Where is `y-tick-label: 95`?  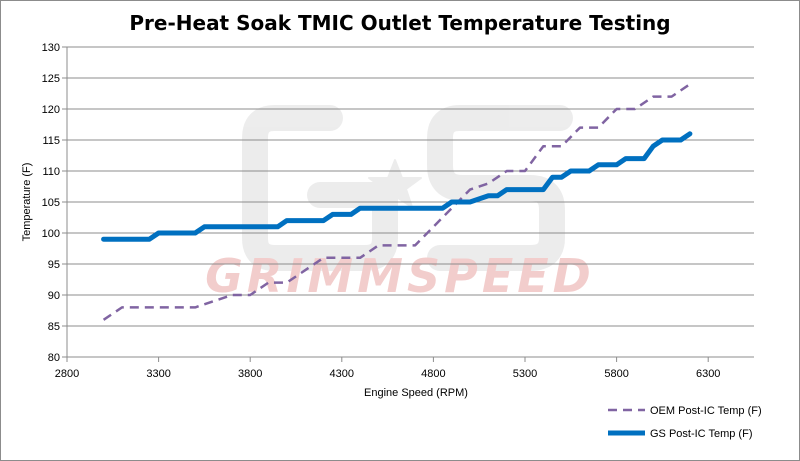
y-tick-label: 95 is located at coordinates (54, 265).